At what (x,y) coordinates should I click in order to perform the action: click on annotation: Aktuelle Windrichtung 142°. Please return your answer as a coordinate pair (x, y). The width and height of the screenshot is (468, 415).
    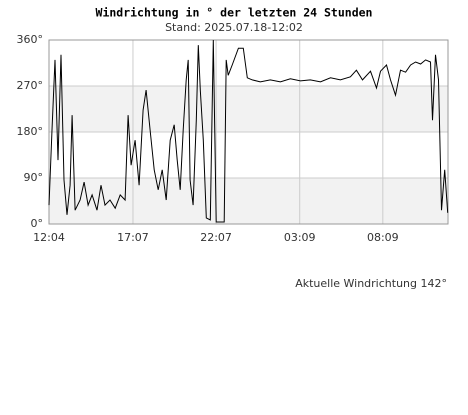
    Looking at the image, I should click on (371, 283).